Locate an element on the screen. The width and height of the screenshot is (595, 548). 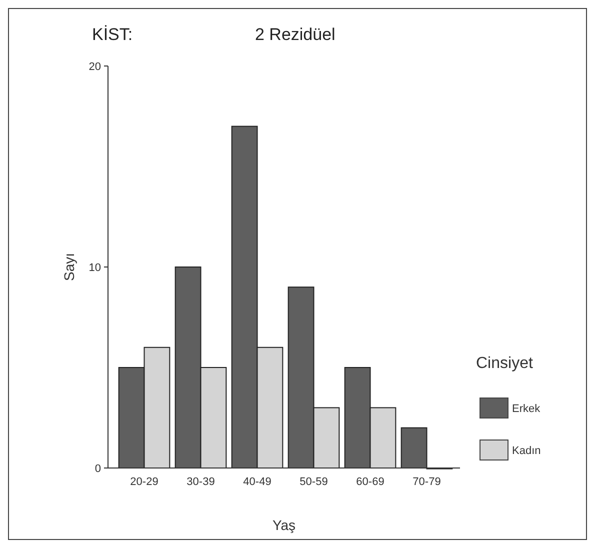
x-tick-label: 70-79 is located at coordinates (426, 482).